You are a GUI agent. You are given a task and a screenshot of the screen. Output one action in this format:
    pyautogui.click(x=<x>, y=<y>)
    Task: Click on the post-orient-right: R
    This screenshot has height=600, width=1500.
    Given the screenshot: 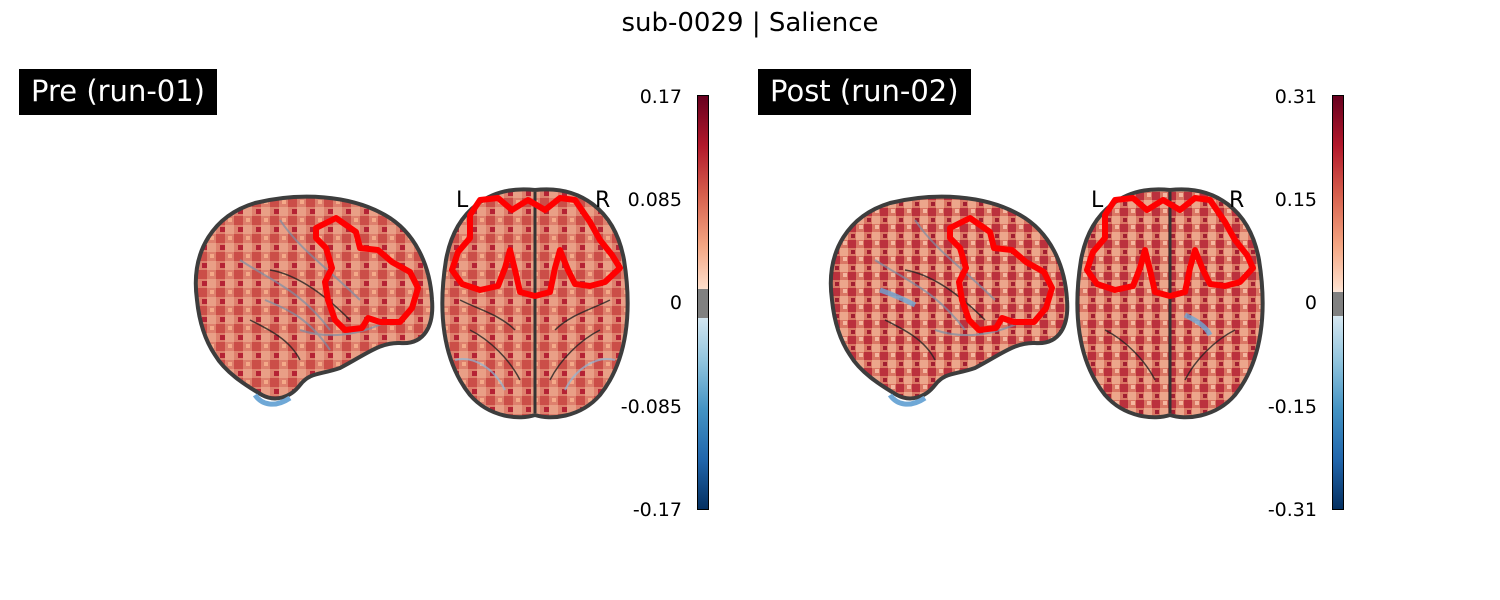 What is the action you would take?
    pyautogui.click(x=1237, y=200)
    